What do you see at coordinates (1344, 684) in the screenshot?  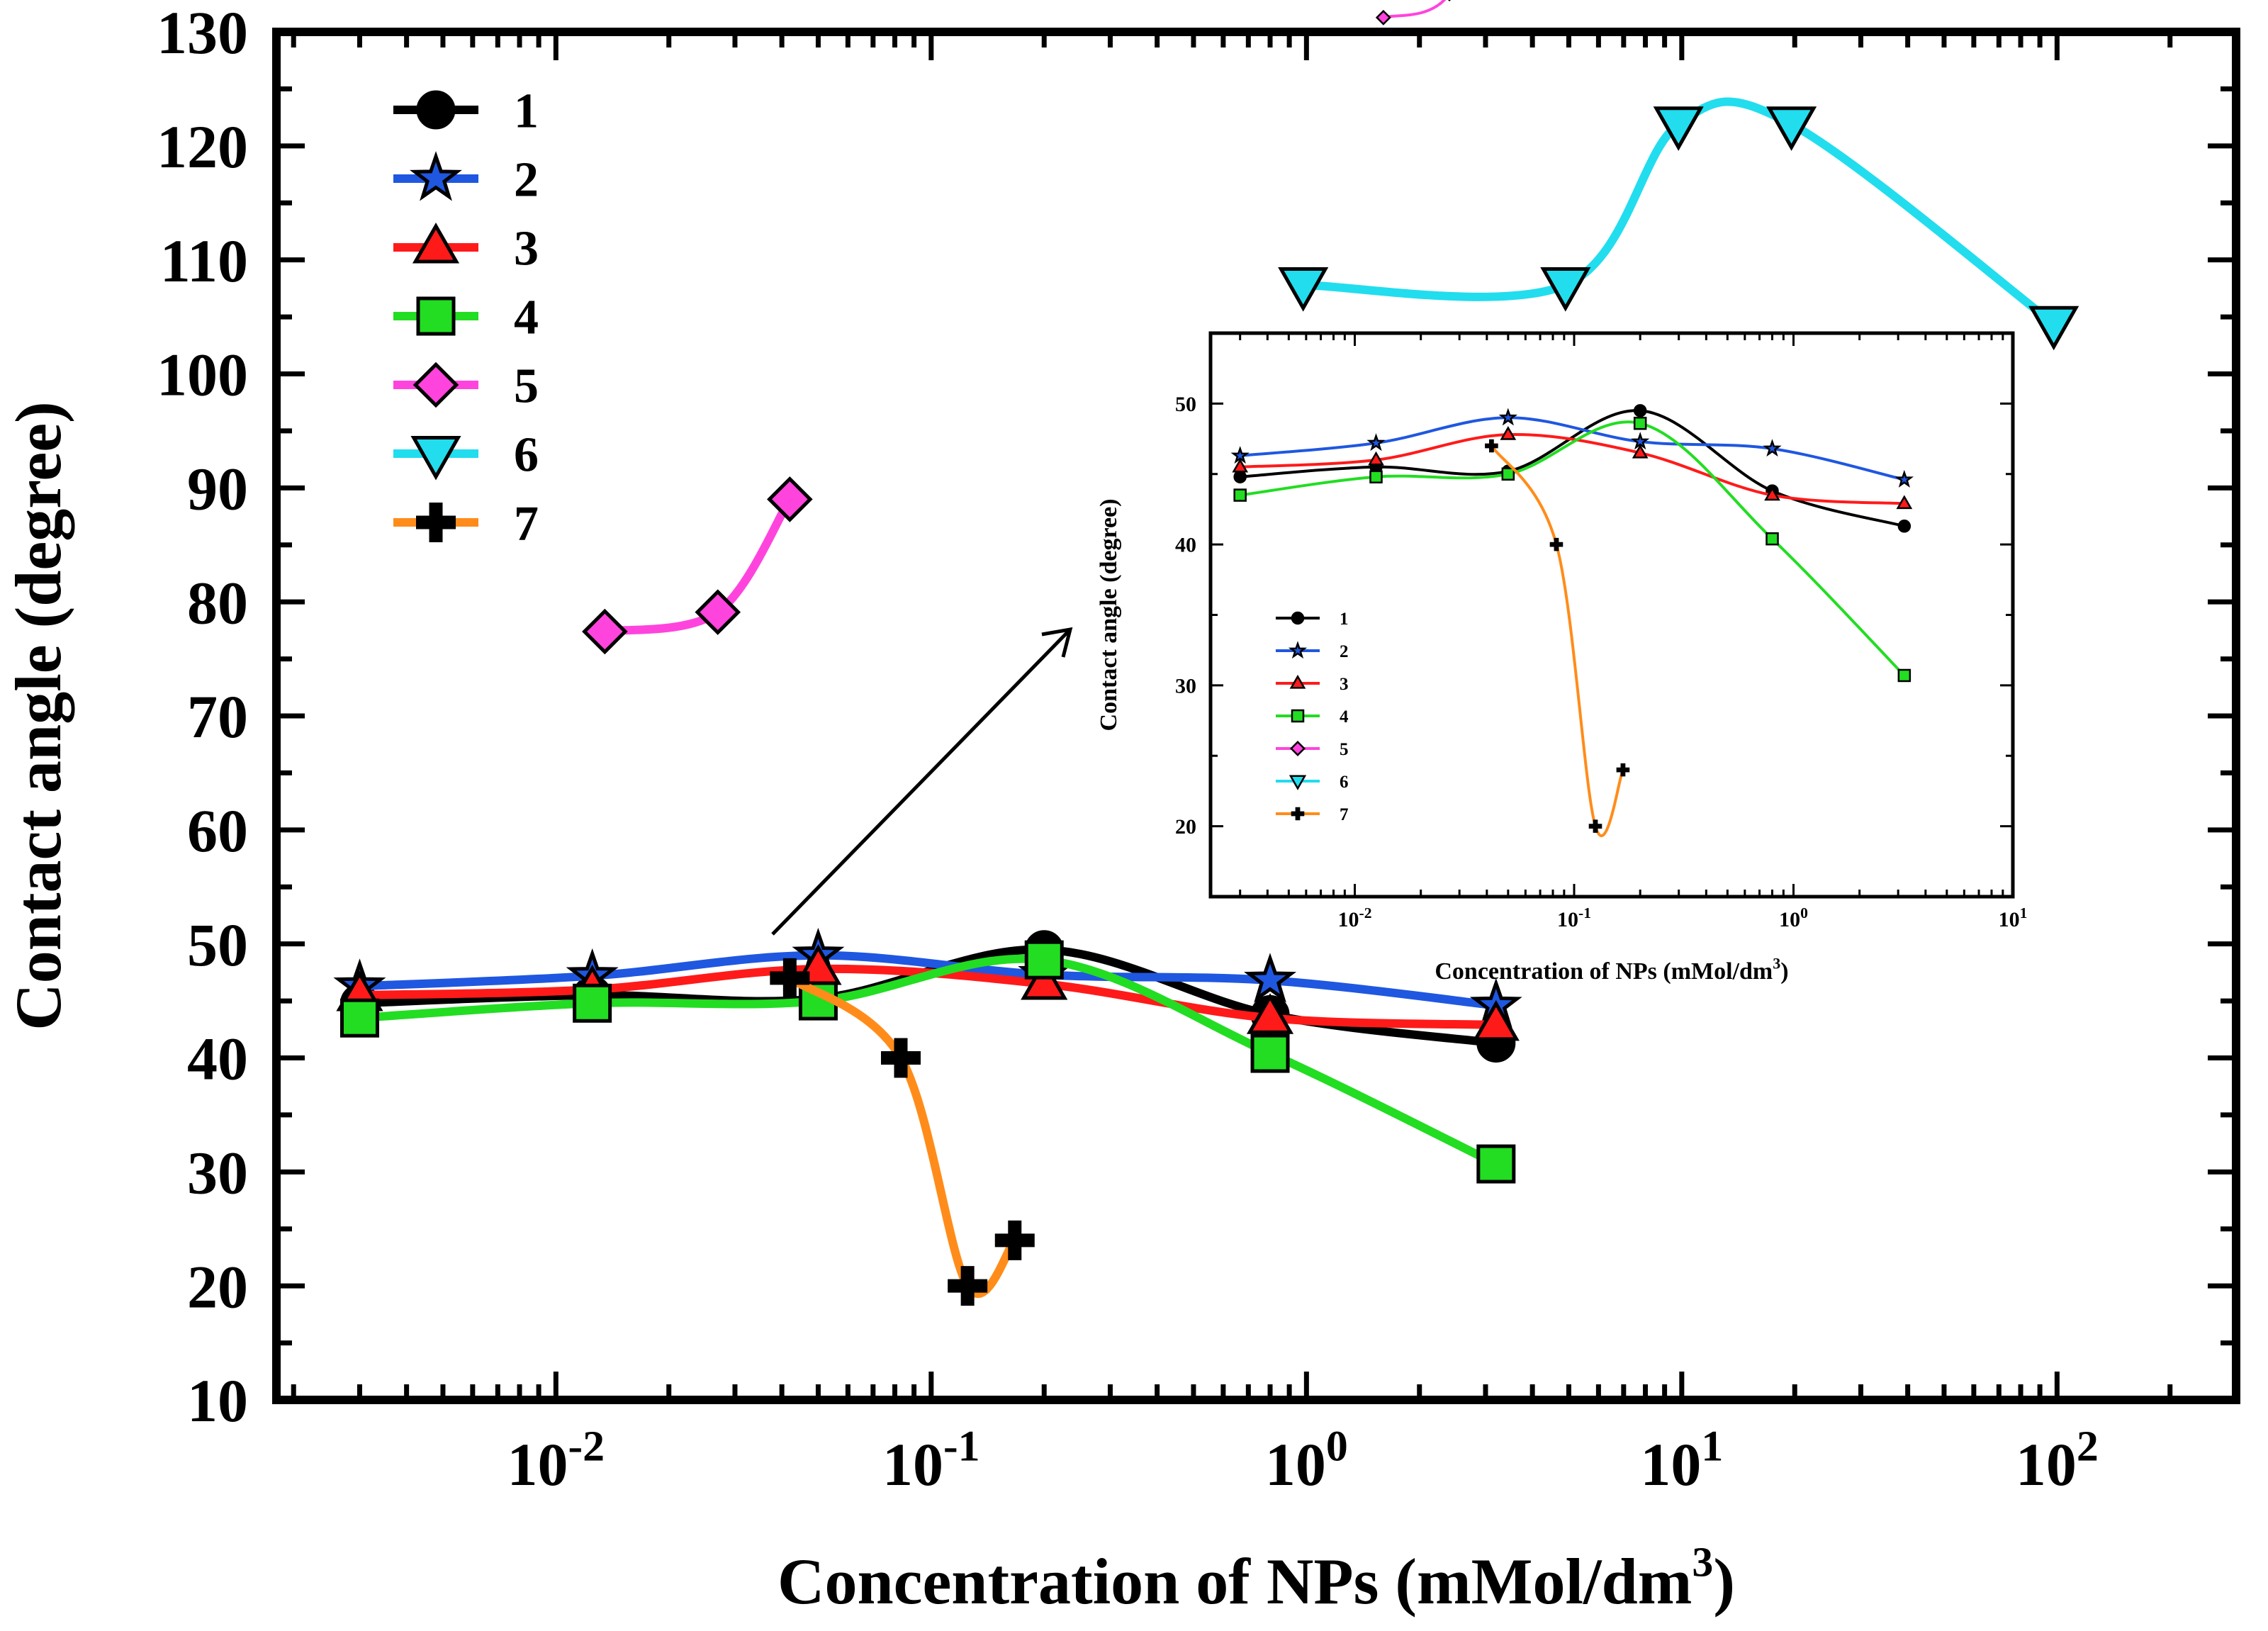 I see `legend-label-3: 3` at bounding box center [1344, 684].